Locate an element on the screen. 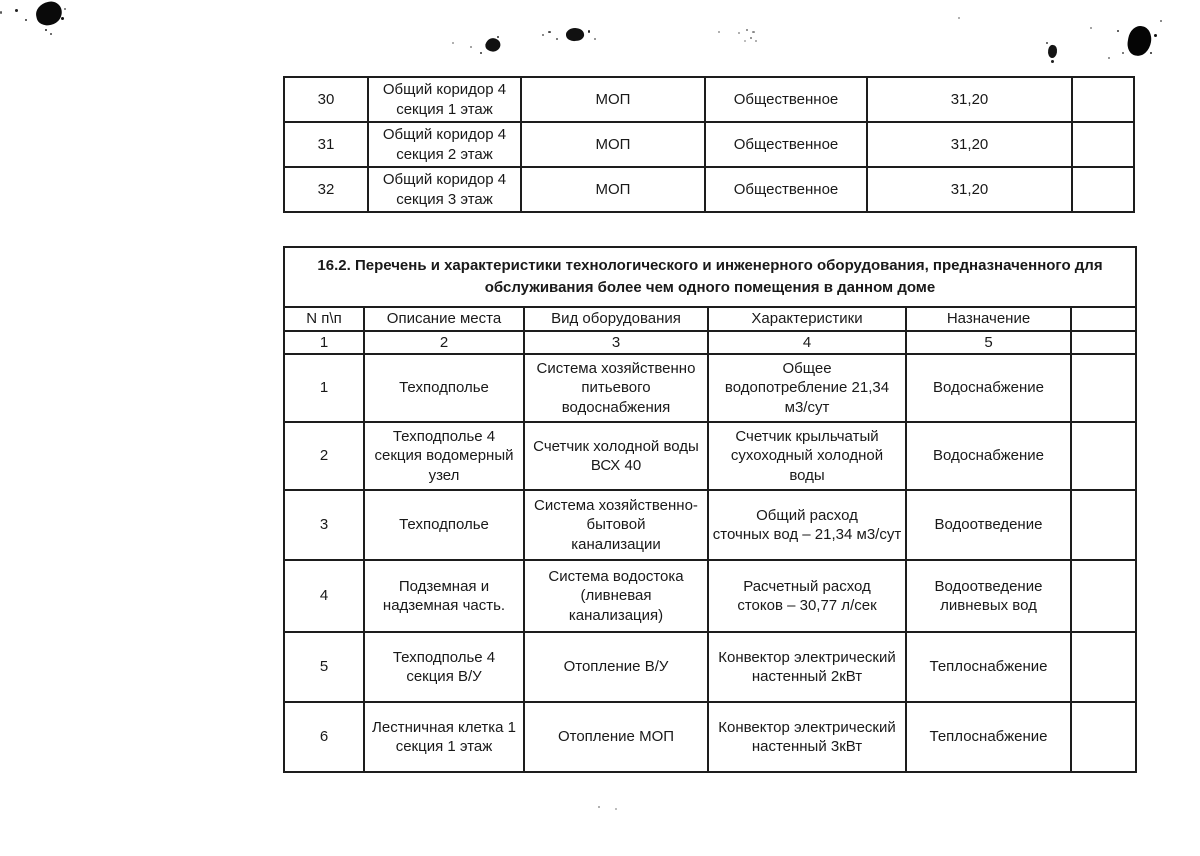  t2-characteristics-cell: Общий расход сточных вод – 21,34 м3/сут is located at coordinates (807, 525).